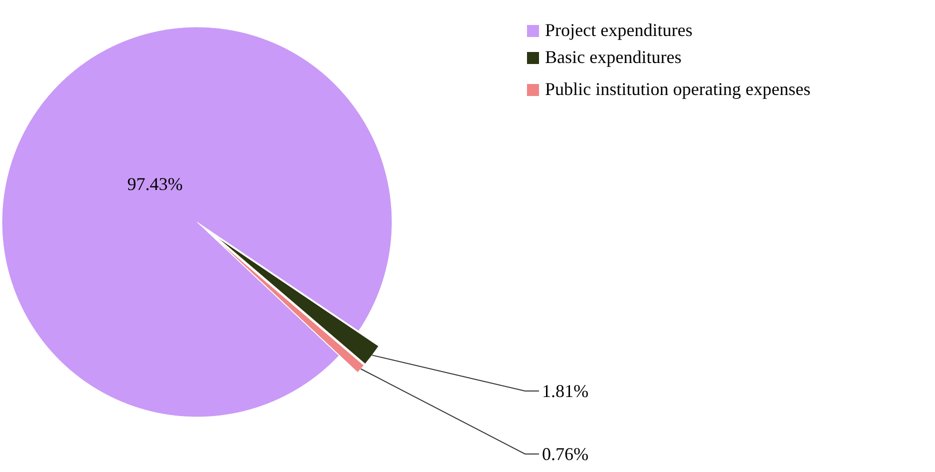 This screenshot has height=472, width=935. Describe the element at coordinates (618, 30) in the screenshot. I see `legend-label: Project expenditures` at that location.